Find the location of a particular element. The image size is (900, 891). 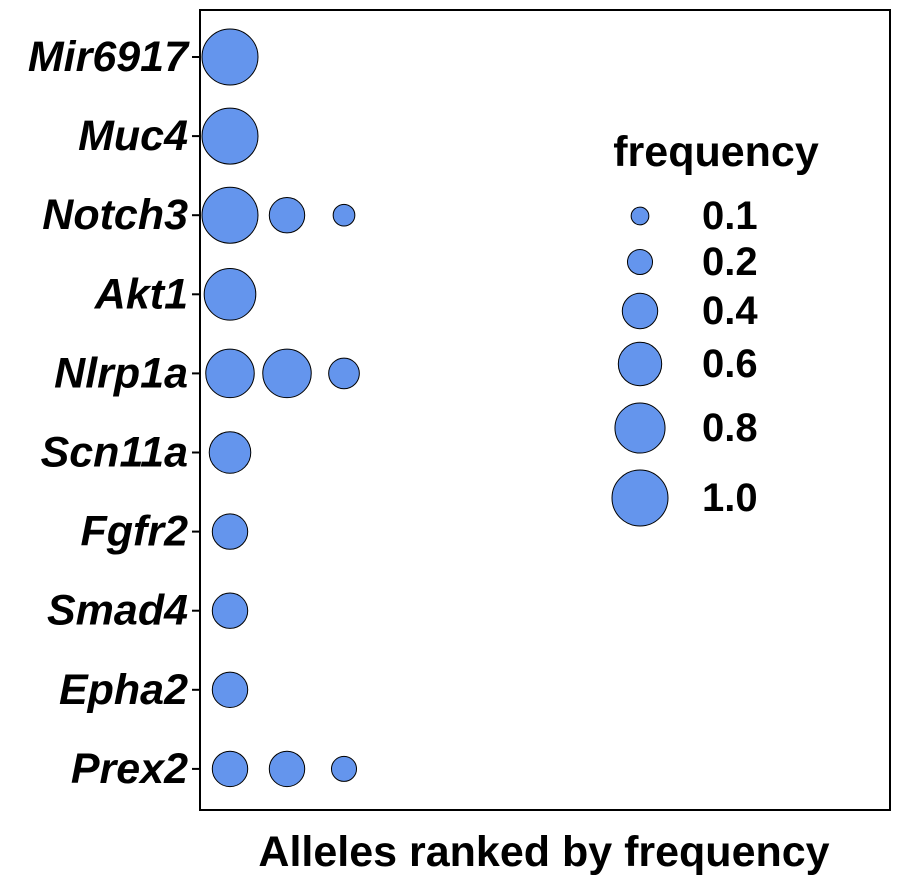

y-tick-label: Smad4 is located at coordinates (117, 611).